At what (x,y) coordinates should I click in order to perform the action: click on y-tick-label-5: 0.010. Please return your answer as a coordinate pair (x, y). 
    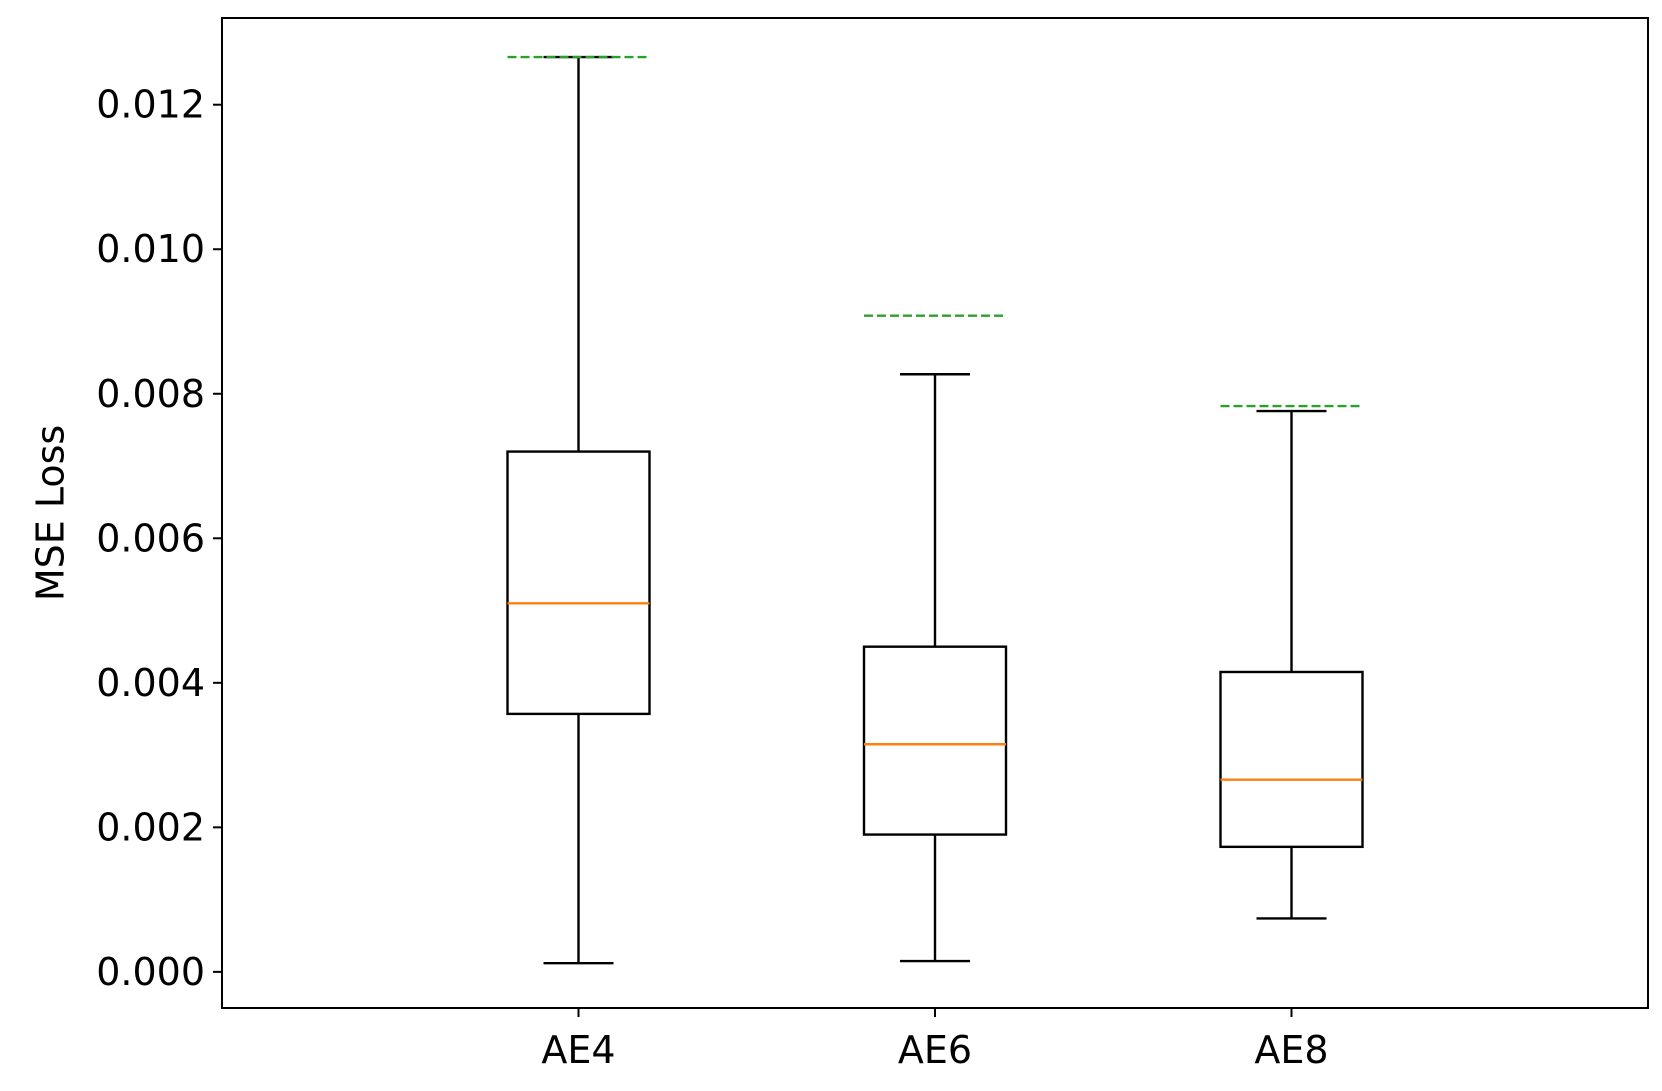
    Looking at the image, I should click on (150, 249).